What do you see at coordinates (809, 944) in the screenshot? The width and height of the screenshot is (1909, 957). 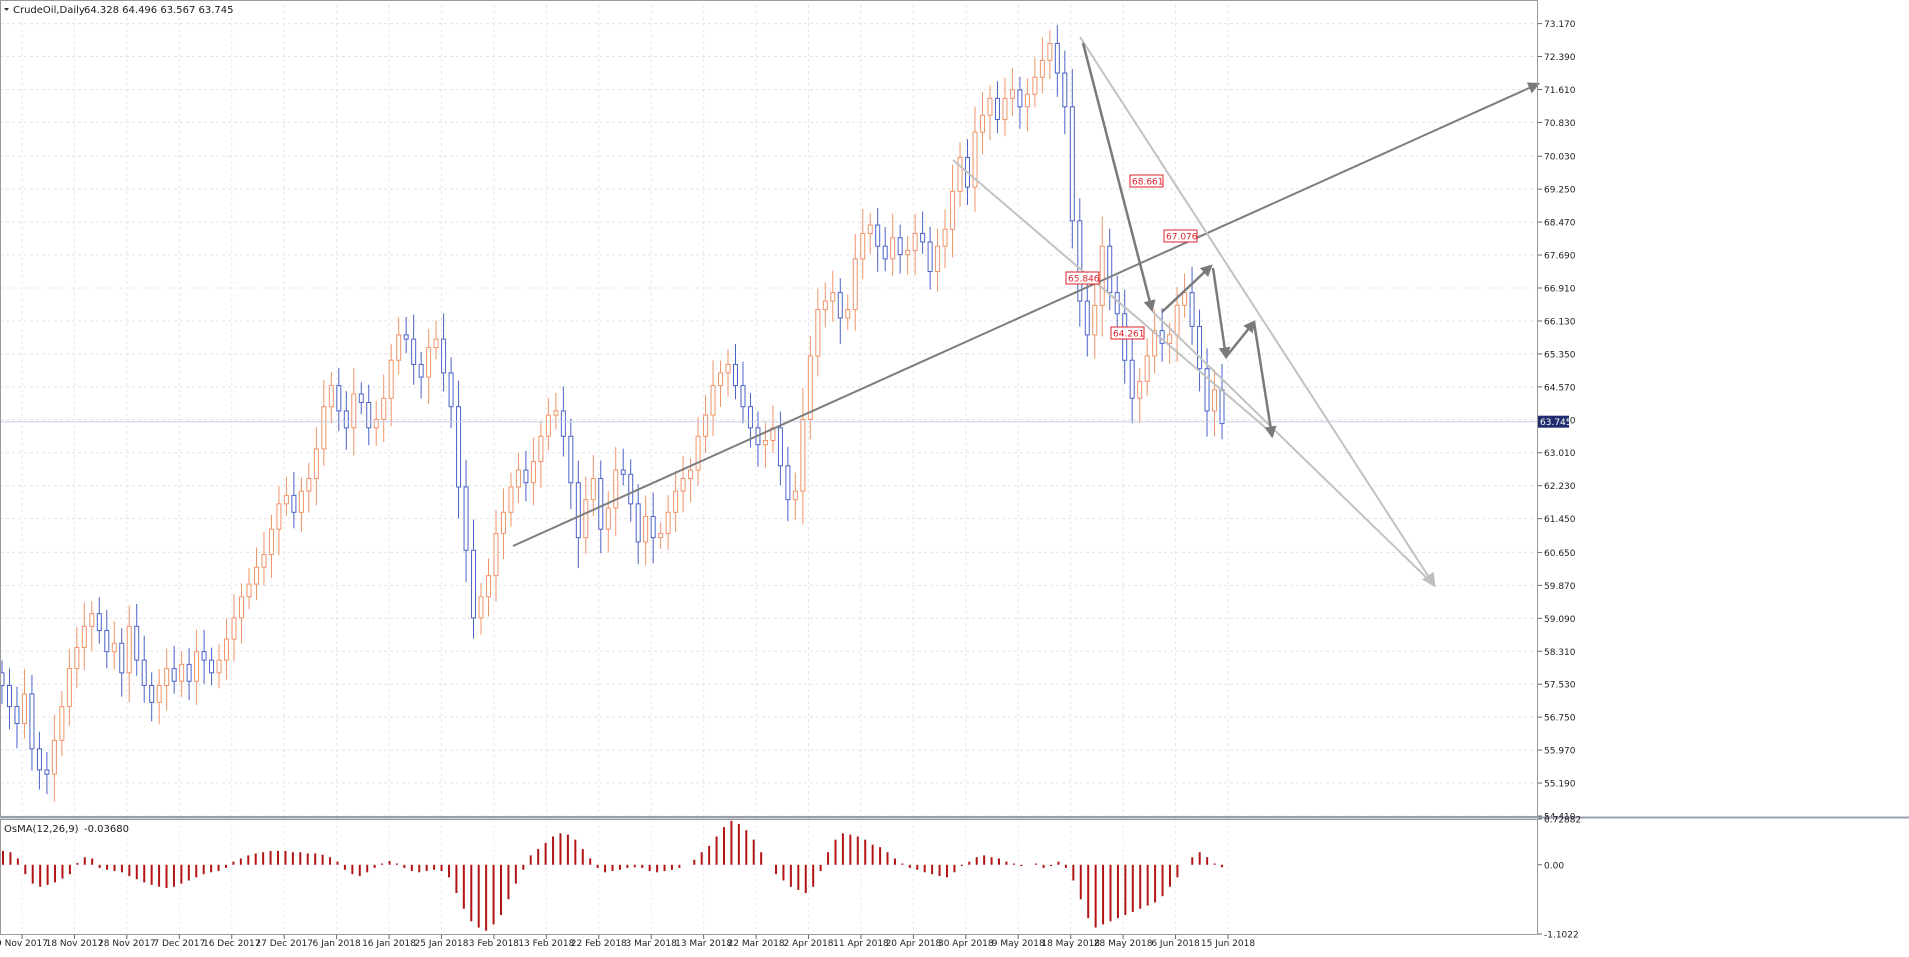 I see `date-tick-label: 2 Apr 2018` at bounding box center [809, 944].